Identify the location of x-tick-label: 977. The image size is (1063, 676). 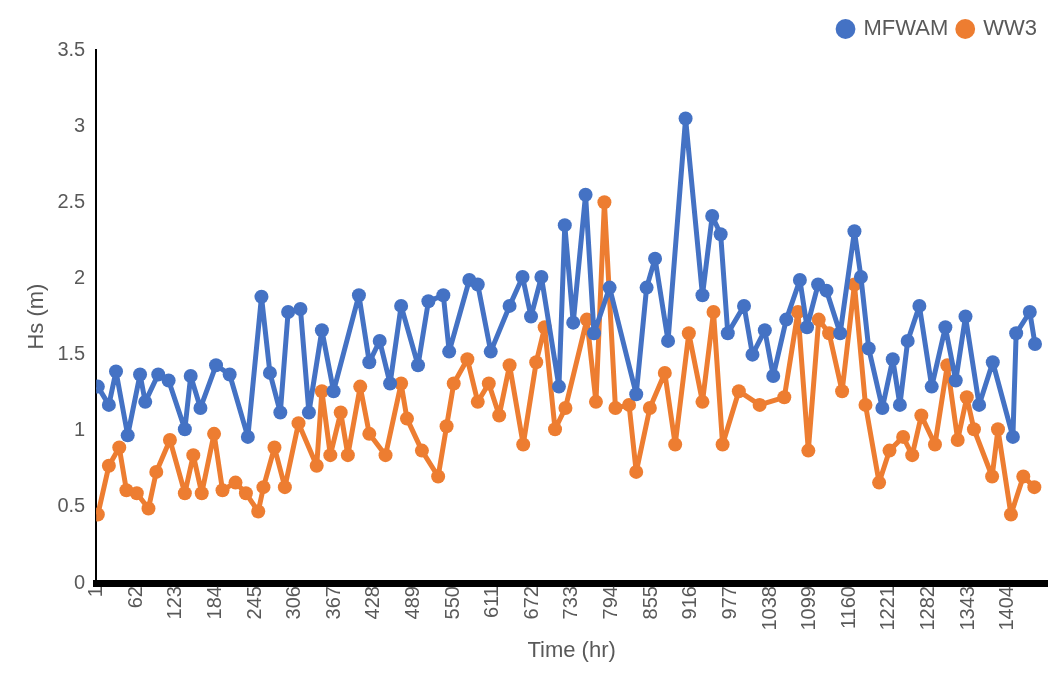
(728, 603).